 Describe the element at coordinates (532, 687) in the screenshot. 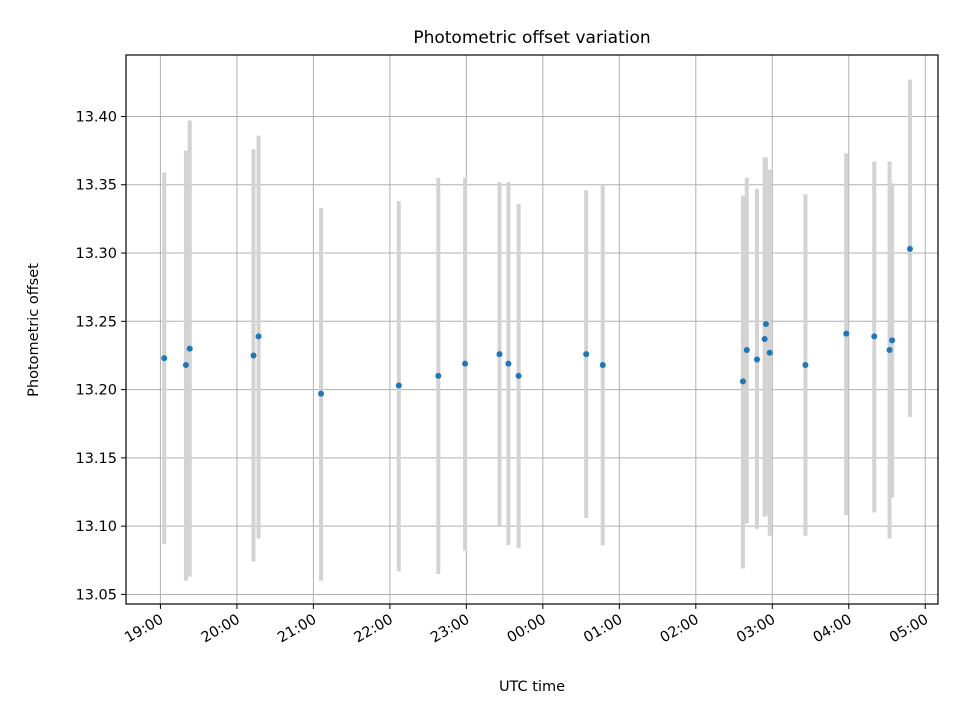

I see `x-axis-label: UTC time` at that location.